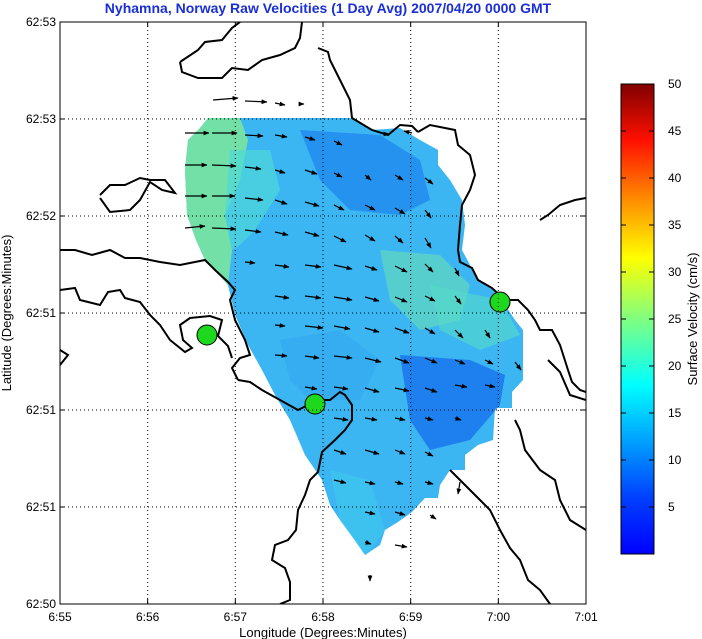 The width and height of the screenshot is (702, 639). Describe the element at coordinates (675, 178) in the screenshot. I see `colorbar-tick-label: 40` at that location.